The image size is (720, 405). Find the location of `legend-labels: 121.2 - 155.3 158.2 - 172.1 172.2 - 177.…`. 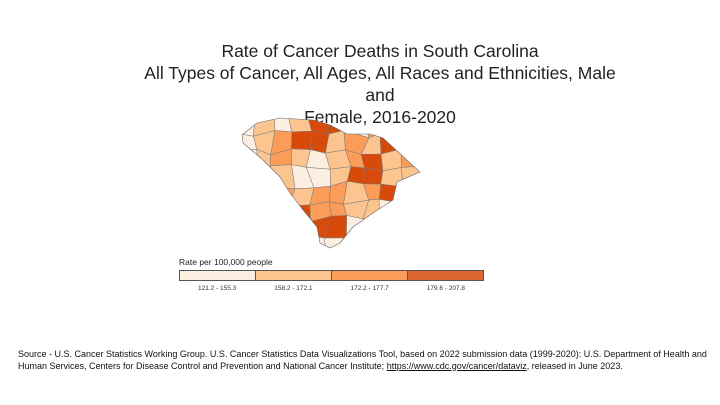

legend-labels: 121.2 - 155.3 158.2 - 172.1 172.2 - 177.… is located at coordinates (331, 288).